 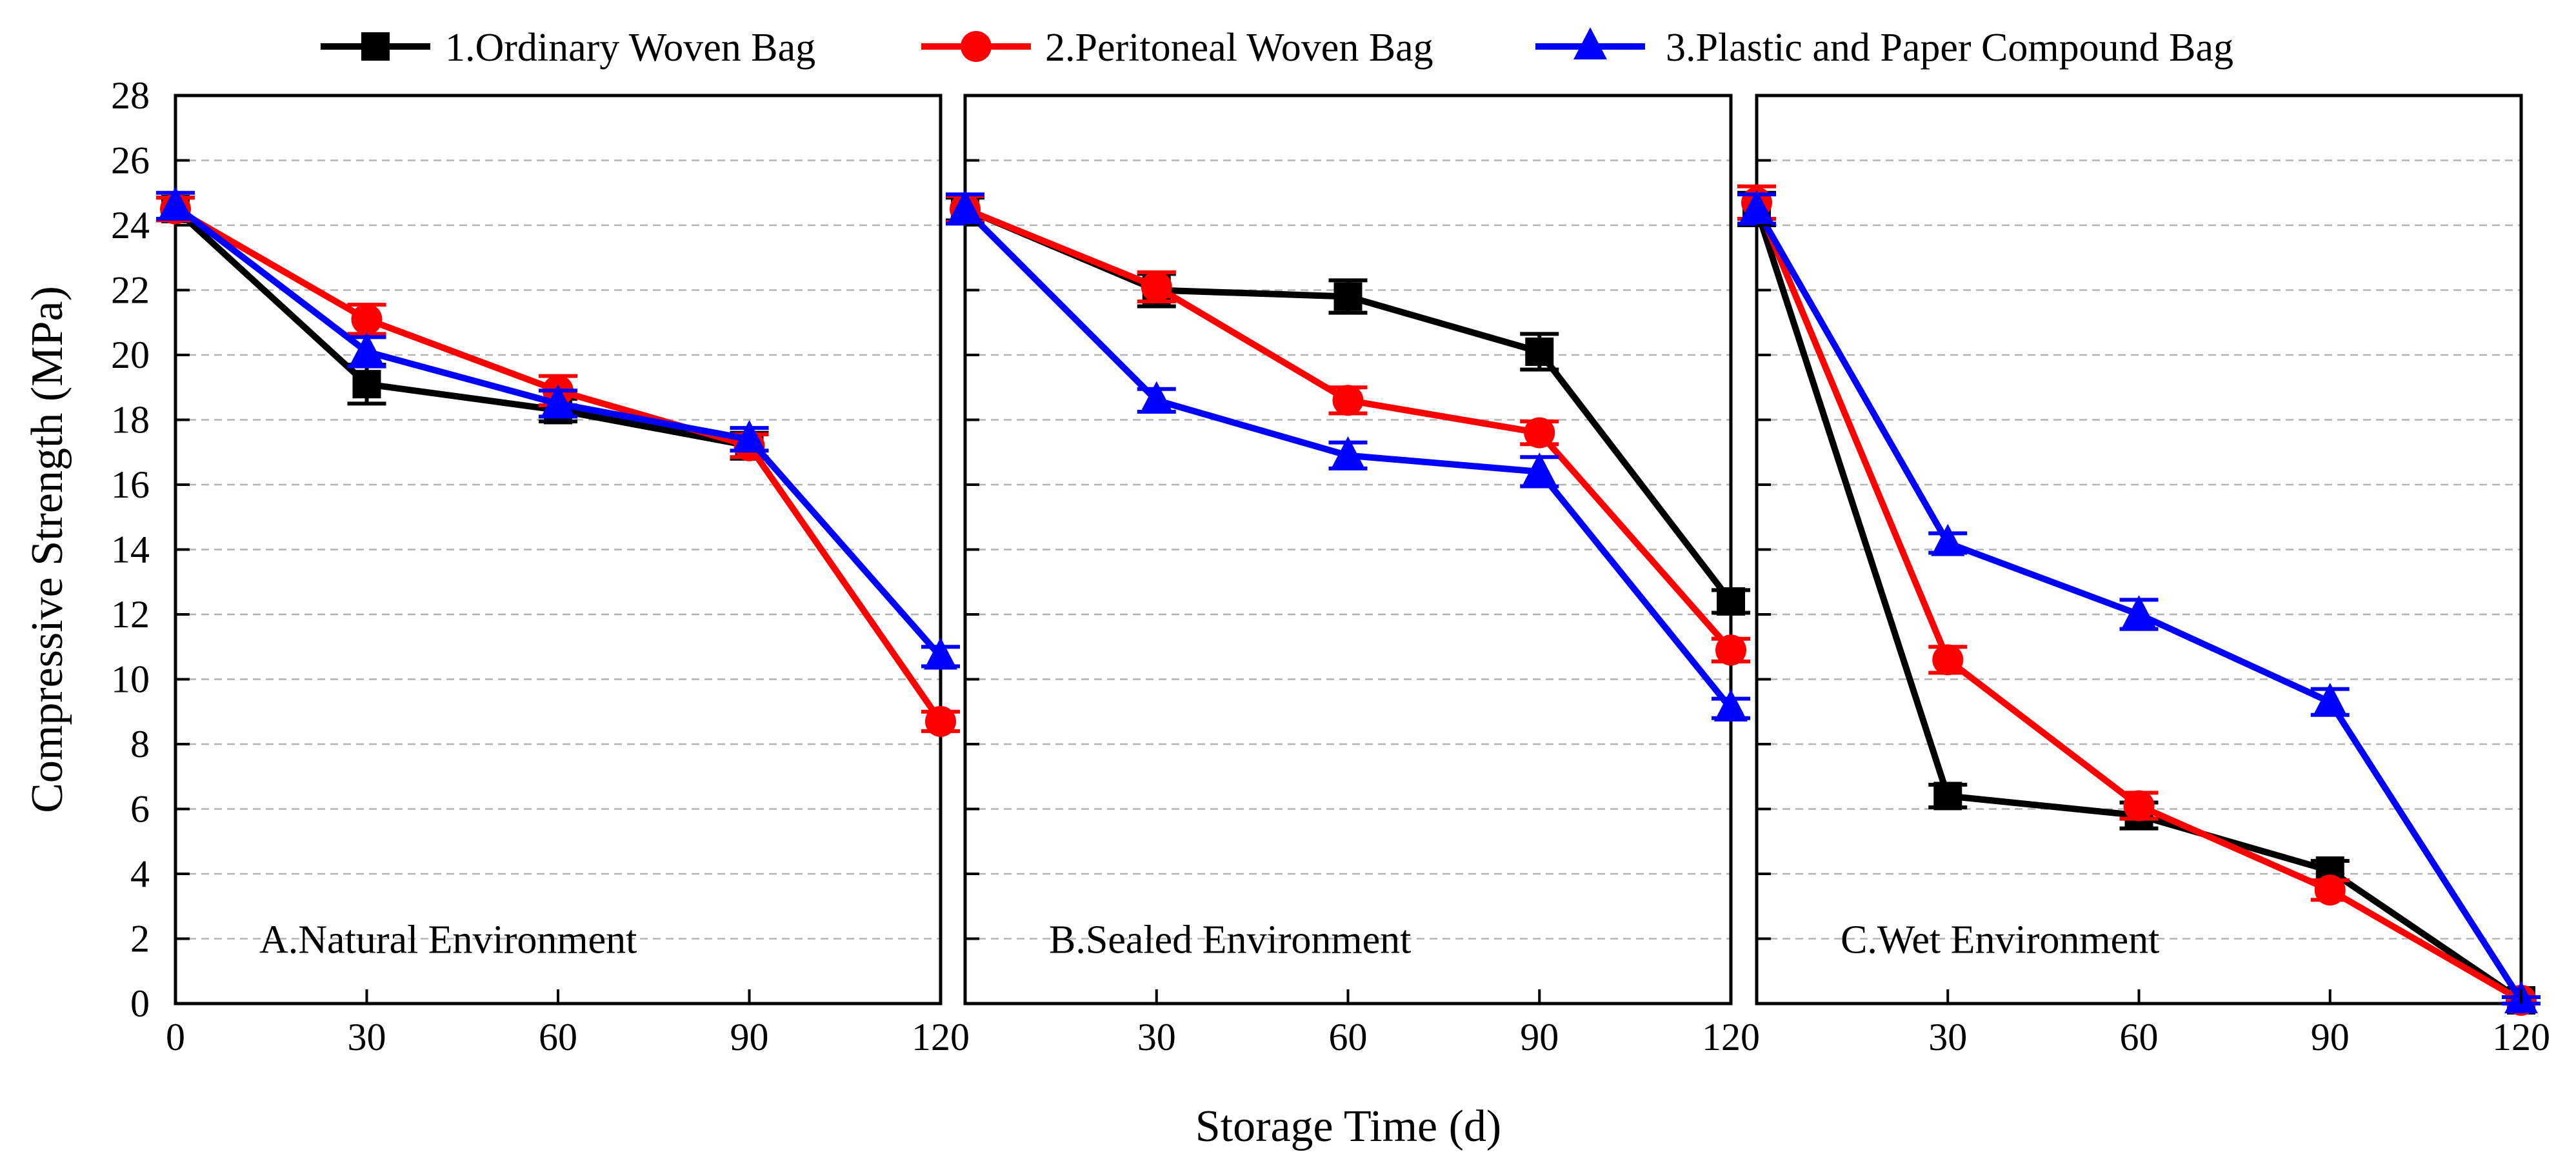 What do you see at coordinates (140, 744) in the screenshot?
I see `ytick-label-8: 8` at bounding box center [140, 744].